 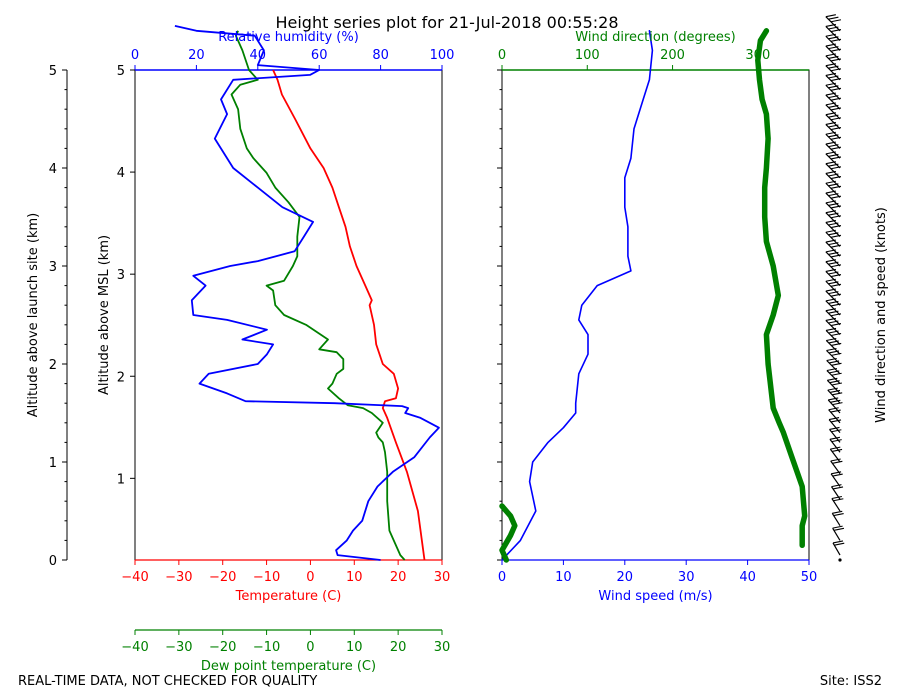 I want to click on wind-direction-tick-label: 0, so click(x=502, y=55).